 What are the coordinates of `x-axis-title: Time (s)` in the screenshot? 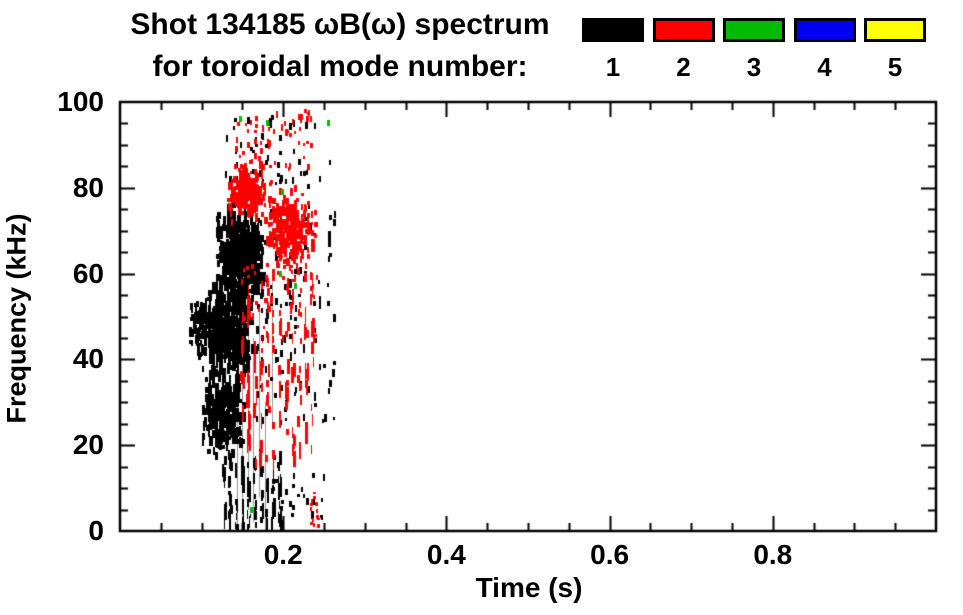 It's located at (529, 587).